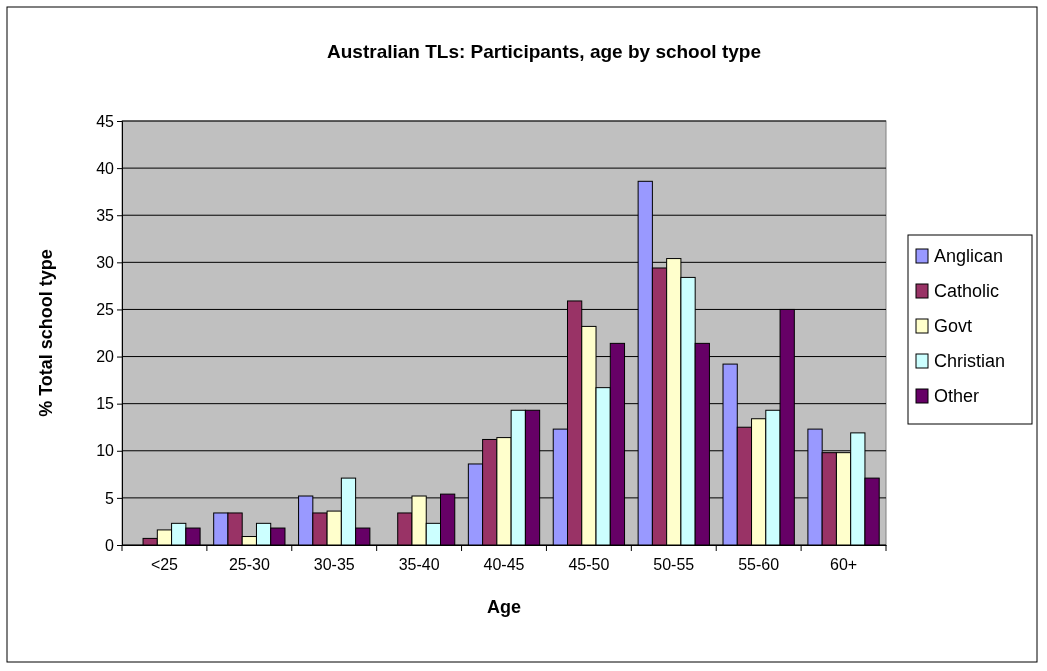 The image size is (1047, 671). What do you see at coordinates (105, 451) in the screenshot?
I see `y-tick-label: 10` at bounding box center [105, 451].